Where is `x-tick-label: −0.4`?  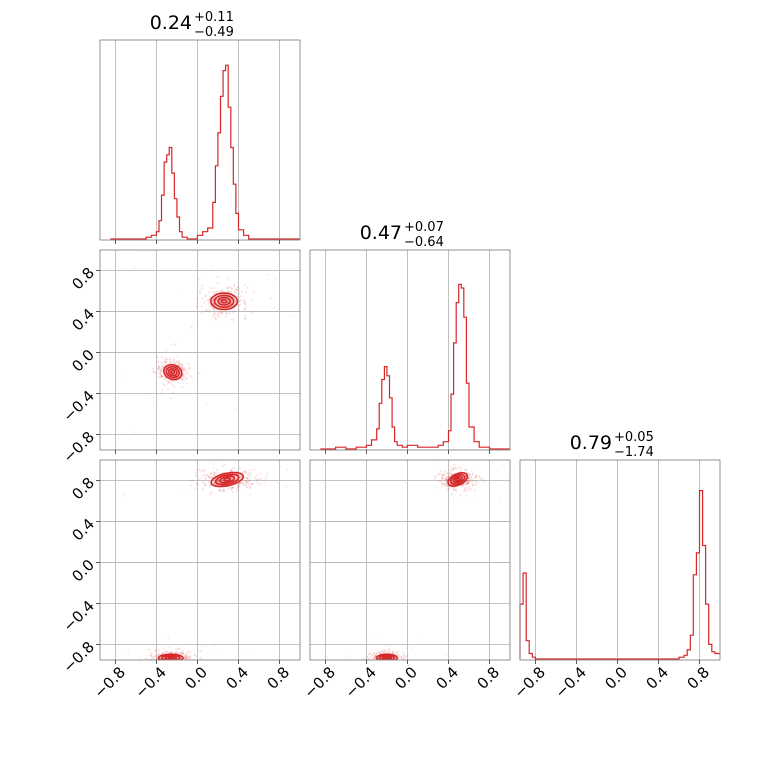
x-tick-label: −0.4 is located at coordinates (360, 682).